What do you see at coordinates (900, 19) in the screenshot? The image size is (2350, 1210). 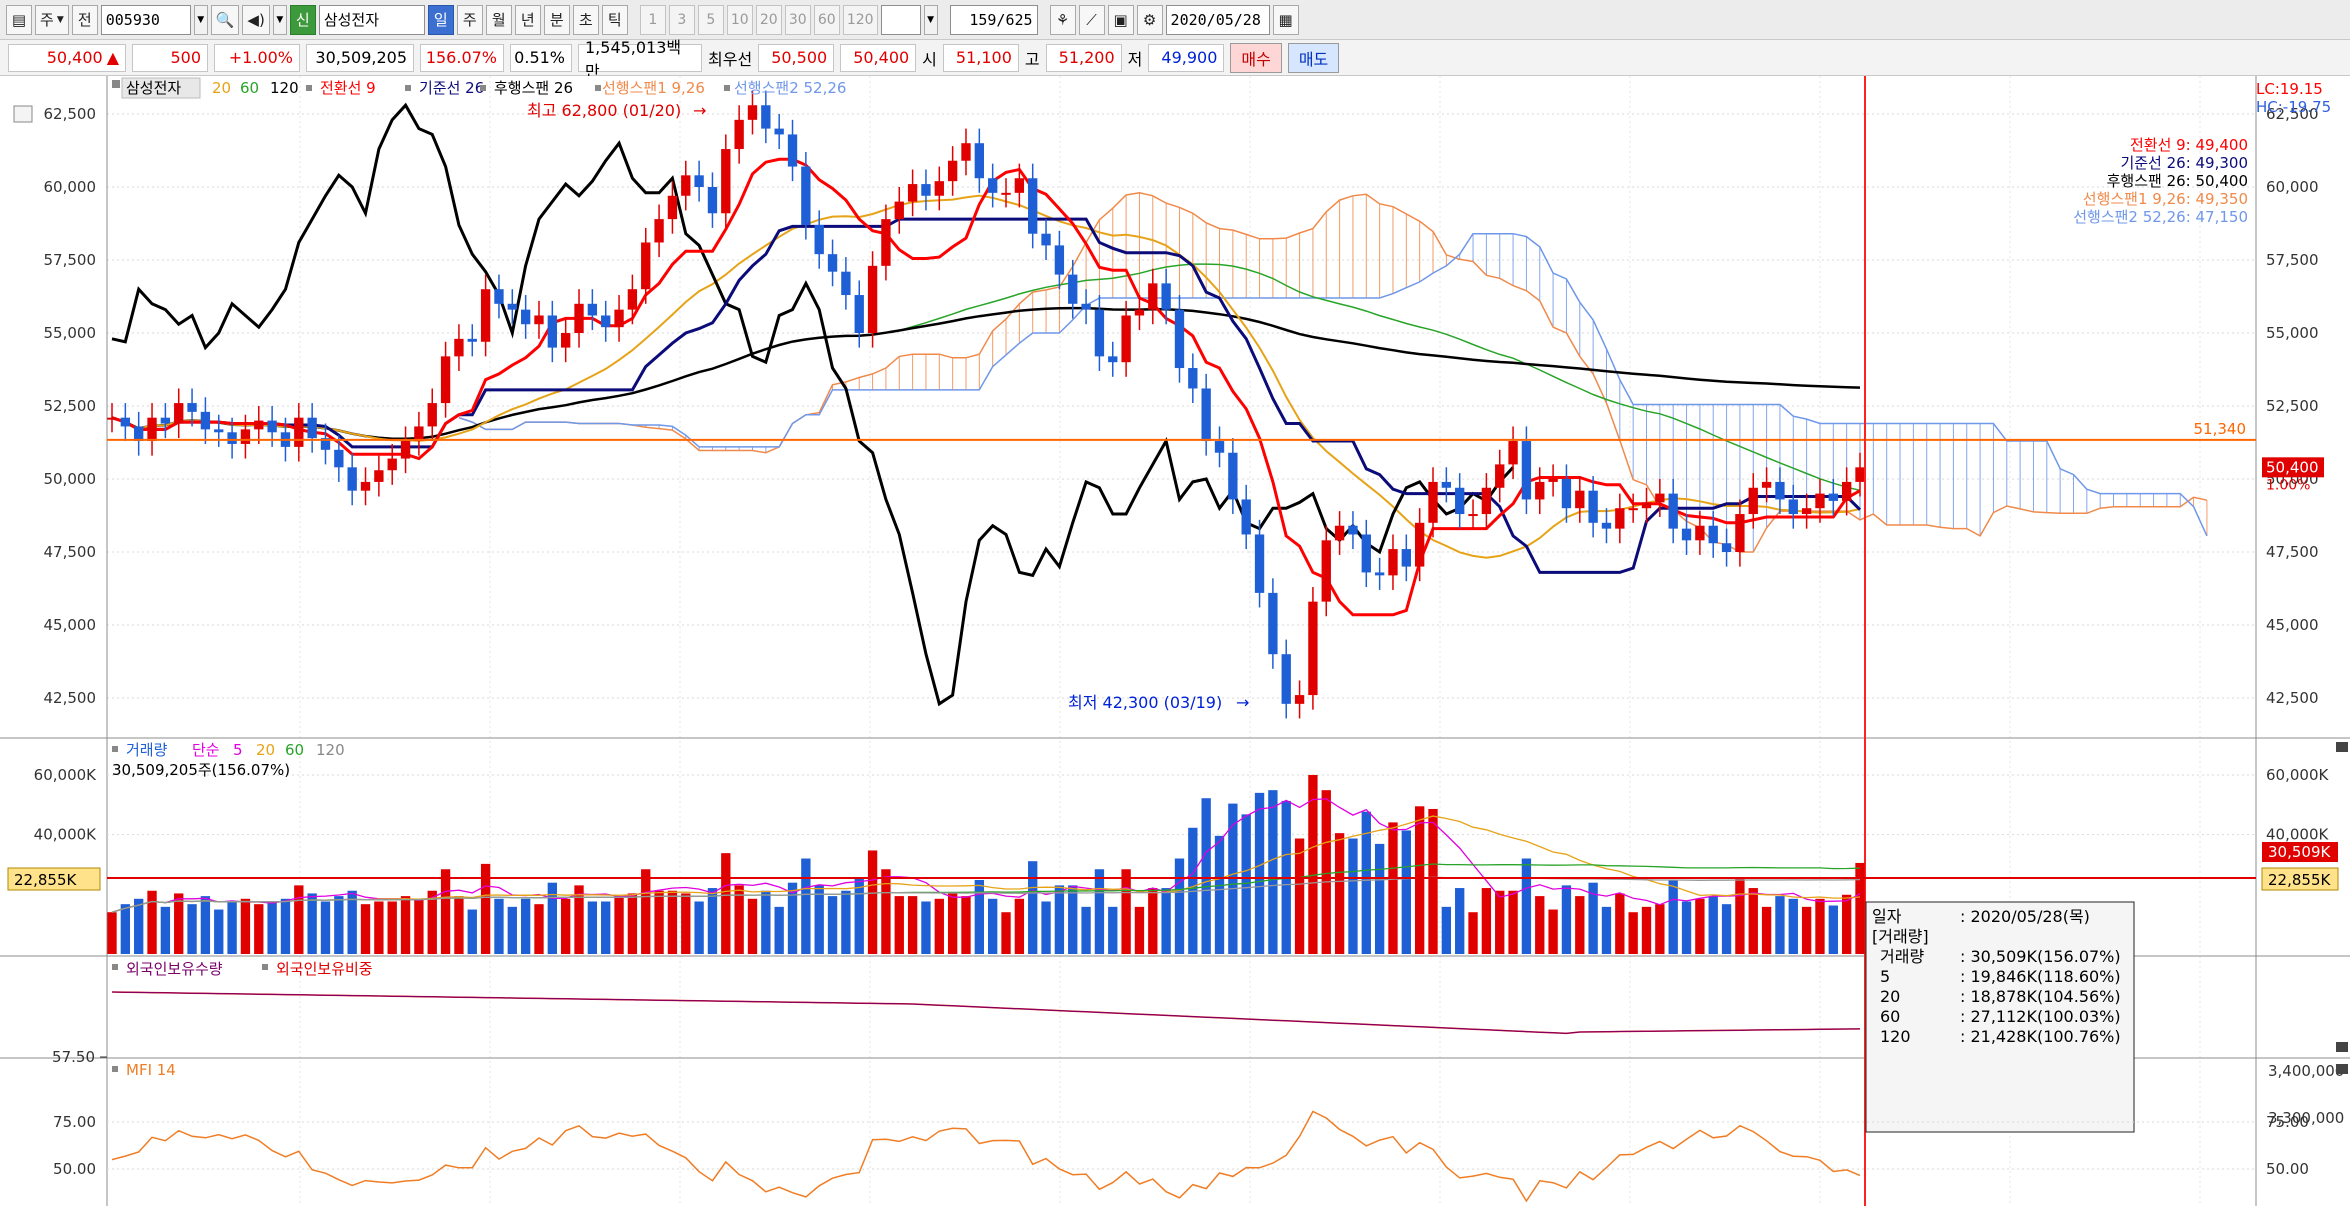 I see `interval-custom-input` at bounding box center [900, 19].